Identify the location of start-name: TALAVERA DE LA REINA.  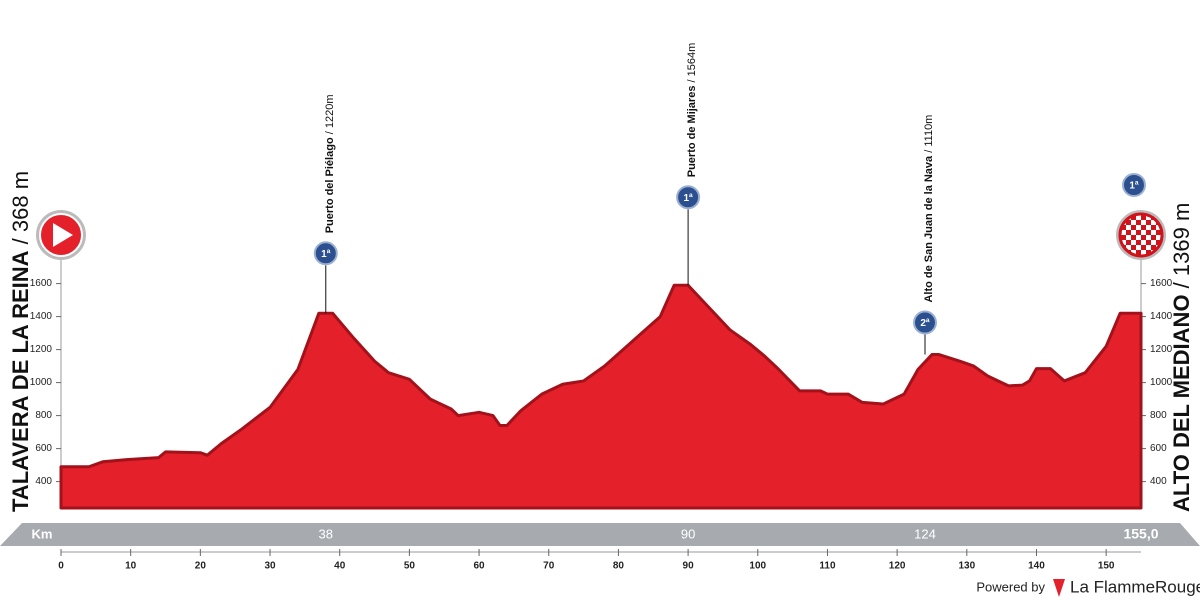
(20, 381).